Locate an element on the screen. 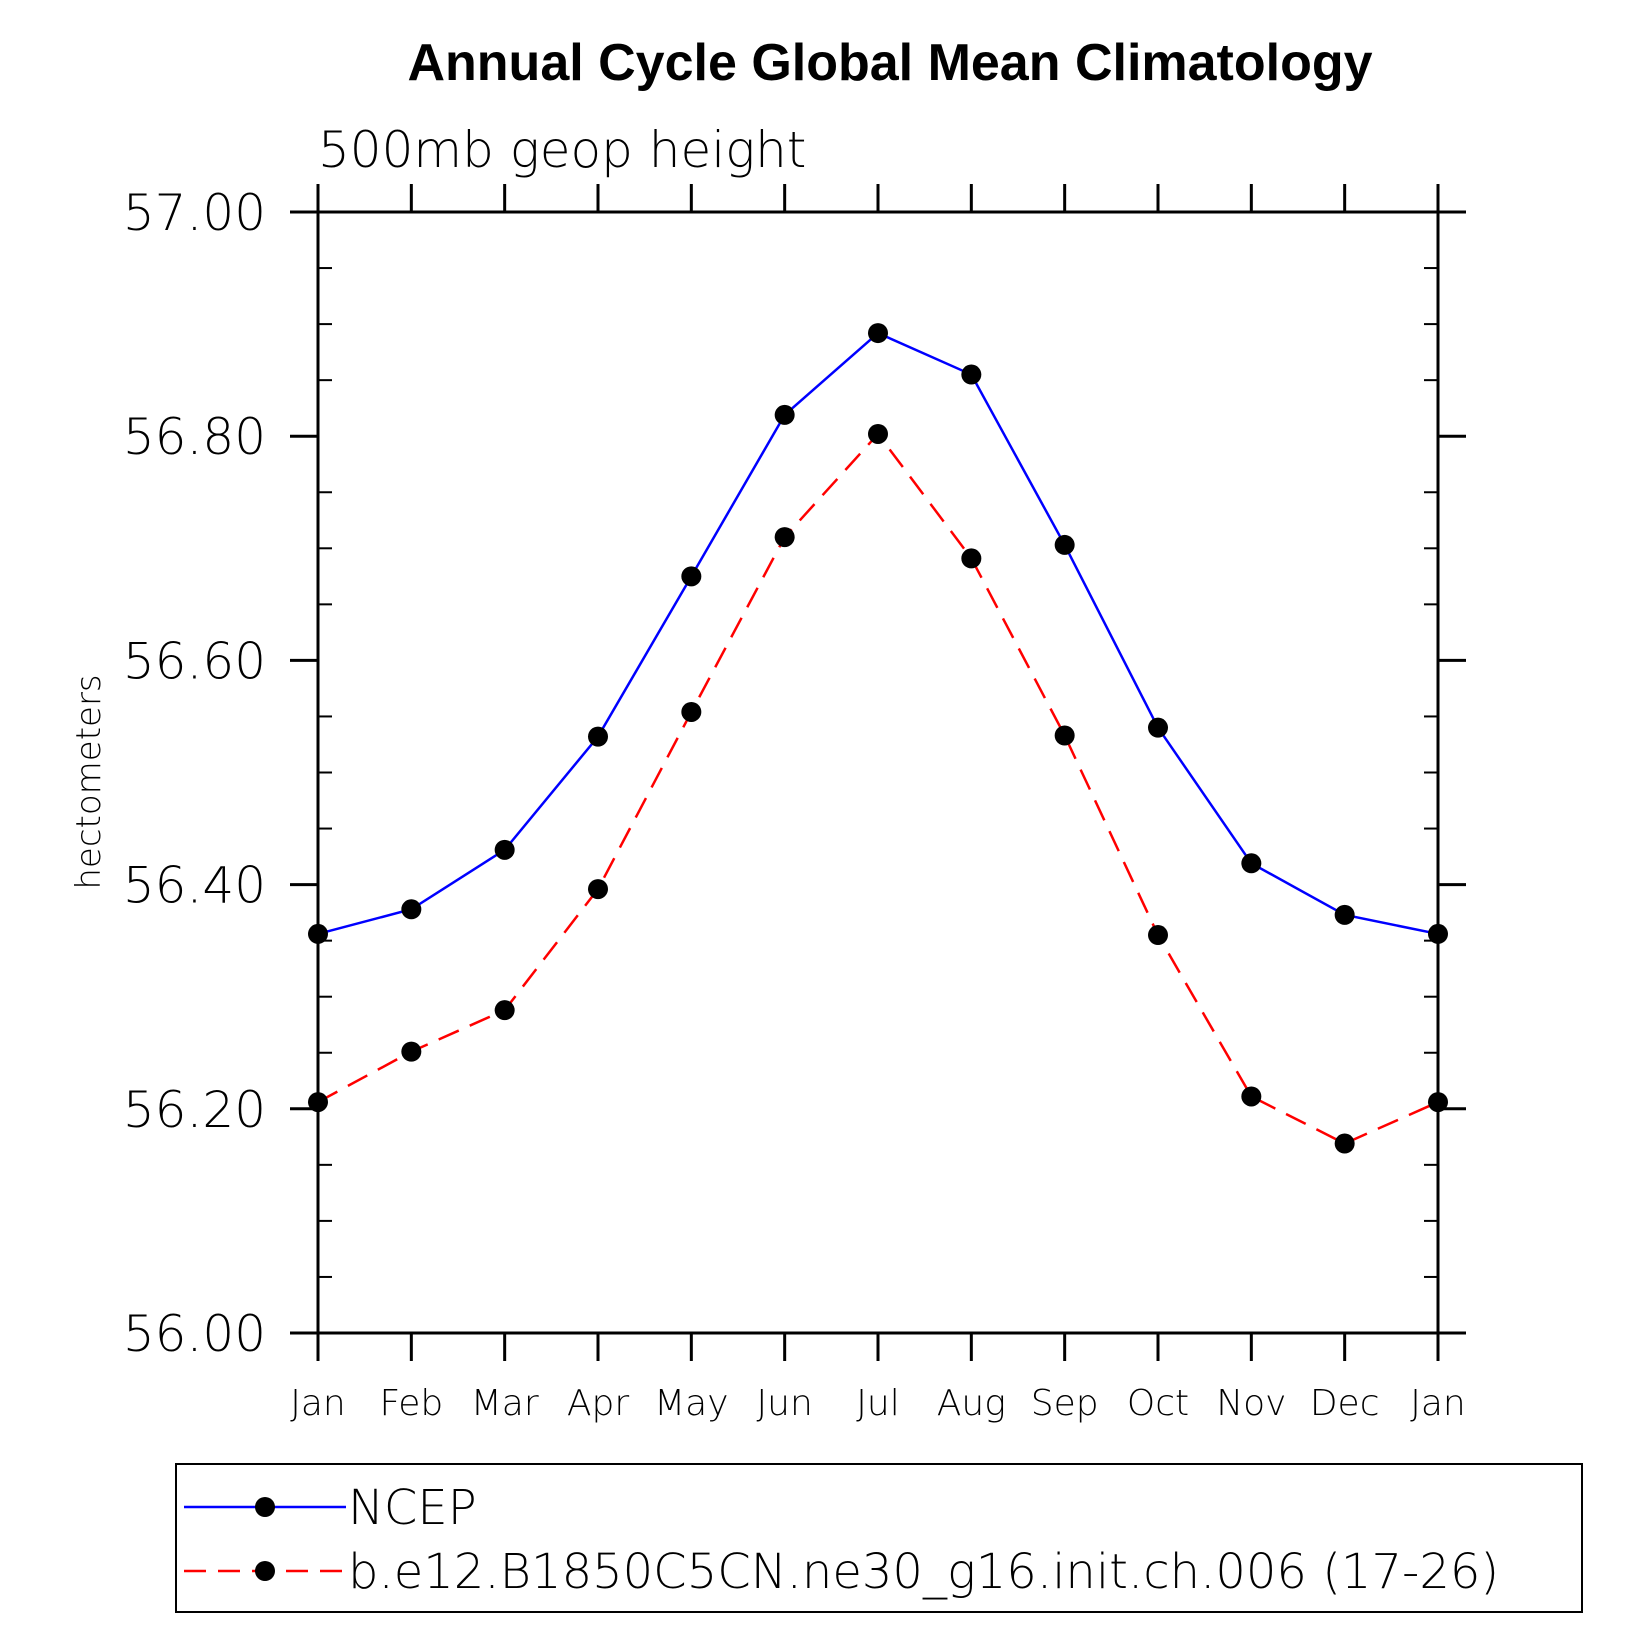  y-tick-label: 56.40 is located at coordinates (194, 886).